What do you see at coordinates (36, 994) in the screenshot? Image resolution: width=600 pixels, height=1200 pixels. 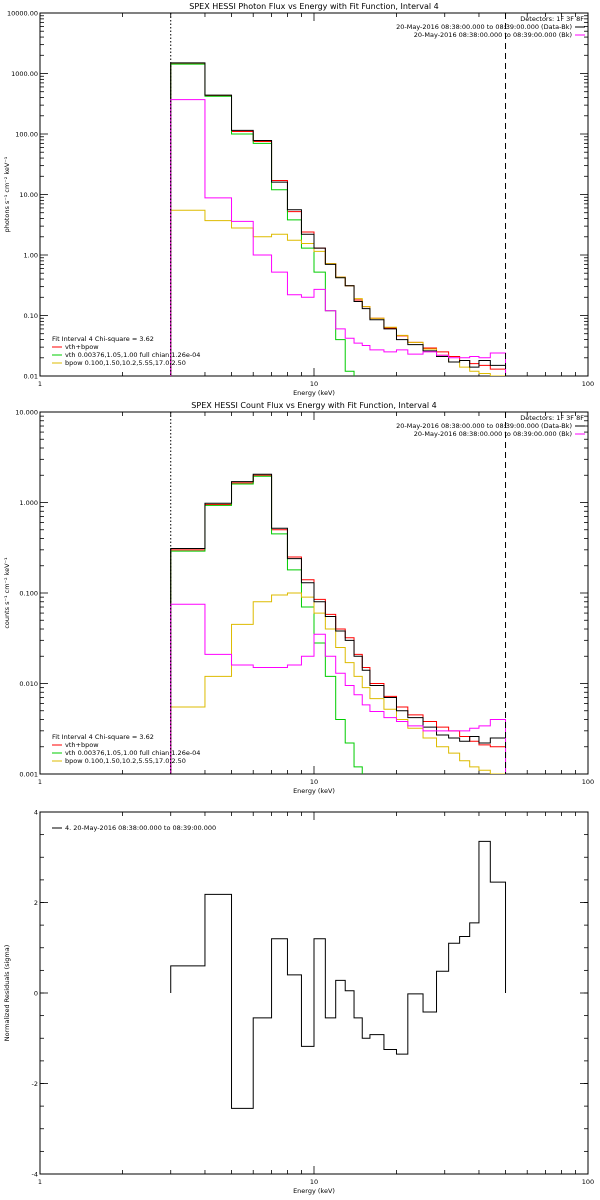 I see `y-tick-label: 0` at bounding box center [36, 994].